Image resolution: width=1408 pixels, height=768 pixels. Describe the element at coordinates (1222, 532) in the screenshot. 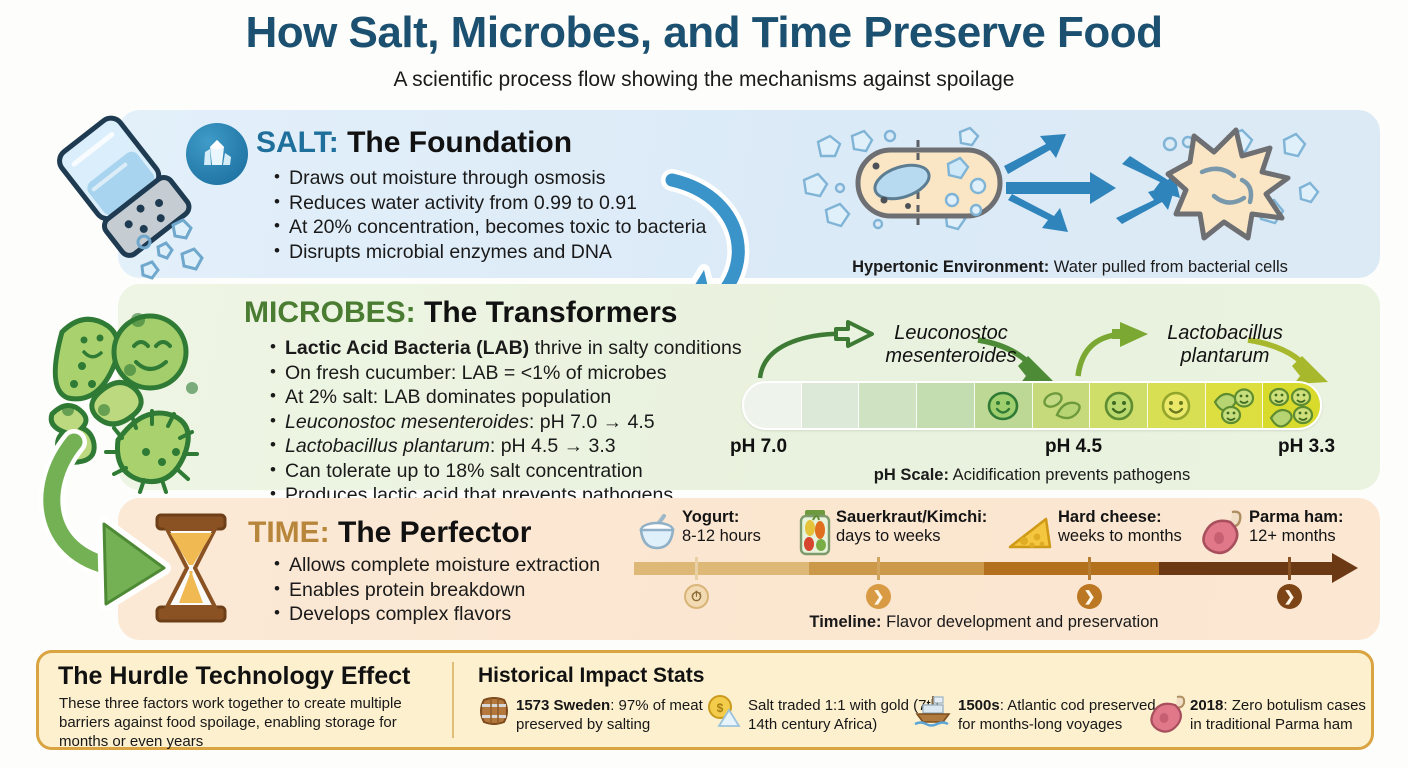

I see `ham-leg-icon` at that location.